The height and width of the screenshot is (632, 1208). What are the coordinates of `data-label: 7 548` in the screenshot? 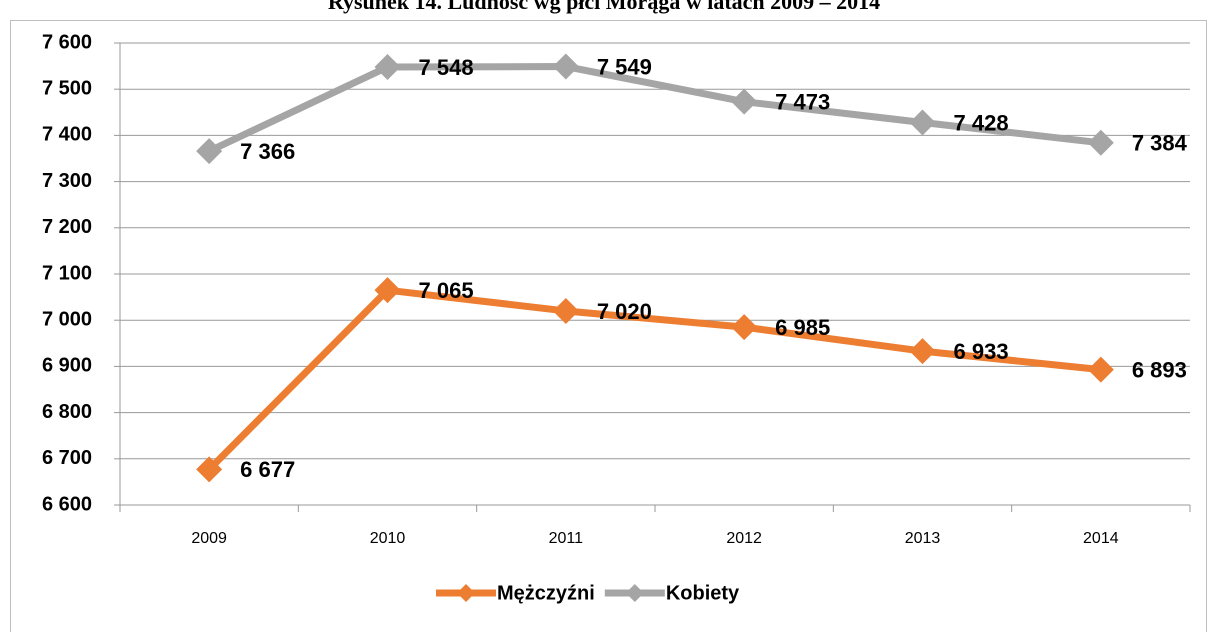 It's located at (446, 67).